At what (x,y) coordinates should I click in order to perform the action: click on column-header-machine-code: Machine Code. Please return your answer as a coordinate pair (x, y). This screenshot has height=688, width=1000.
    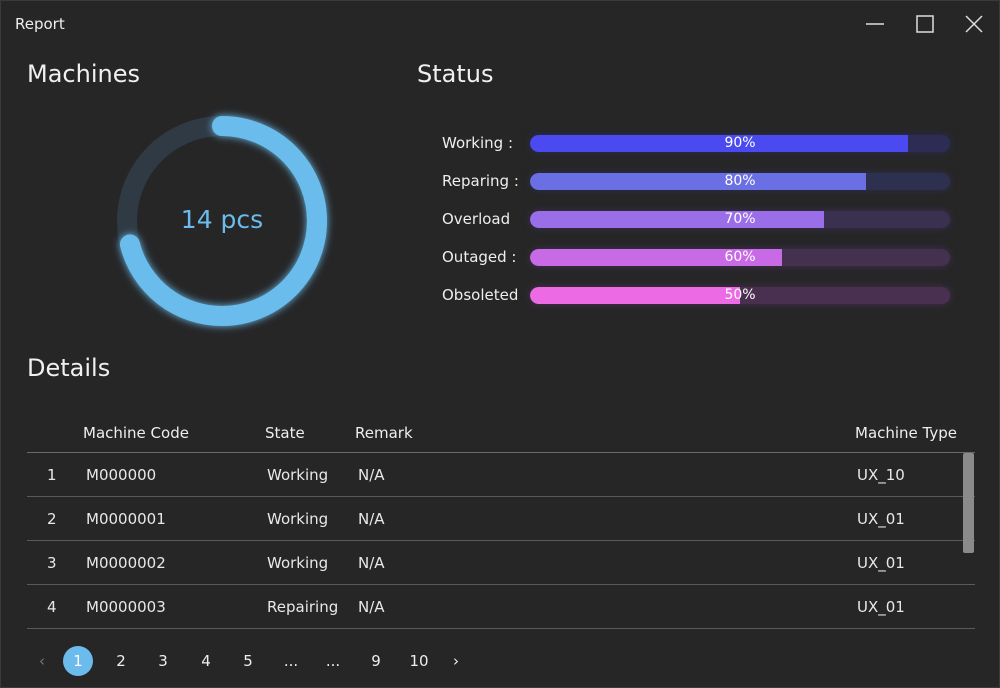
    Looking at the image, I should click on (136, 433).